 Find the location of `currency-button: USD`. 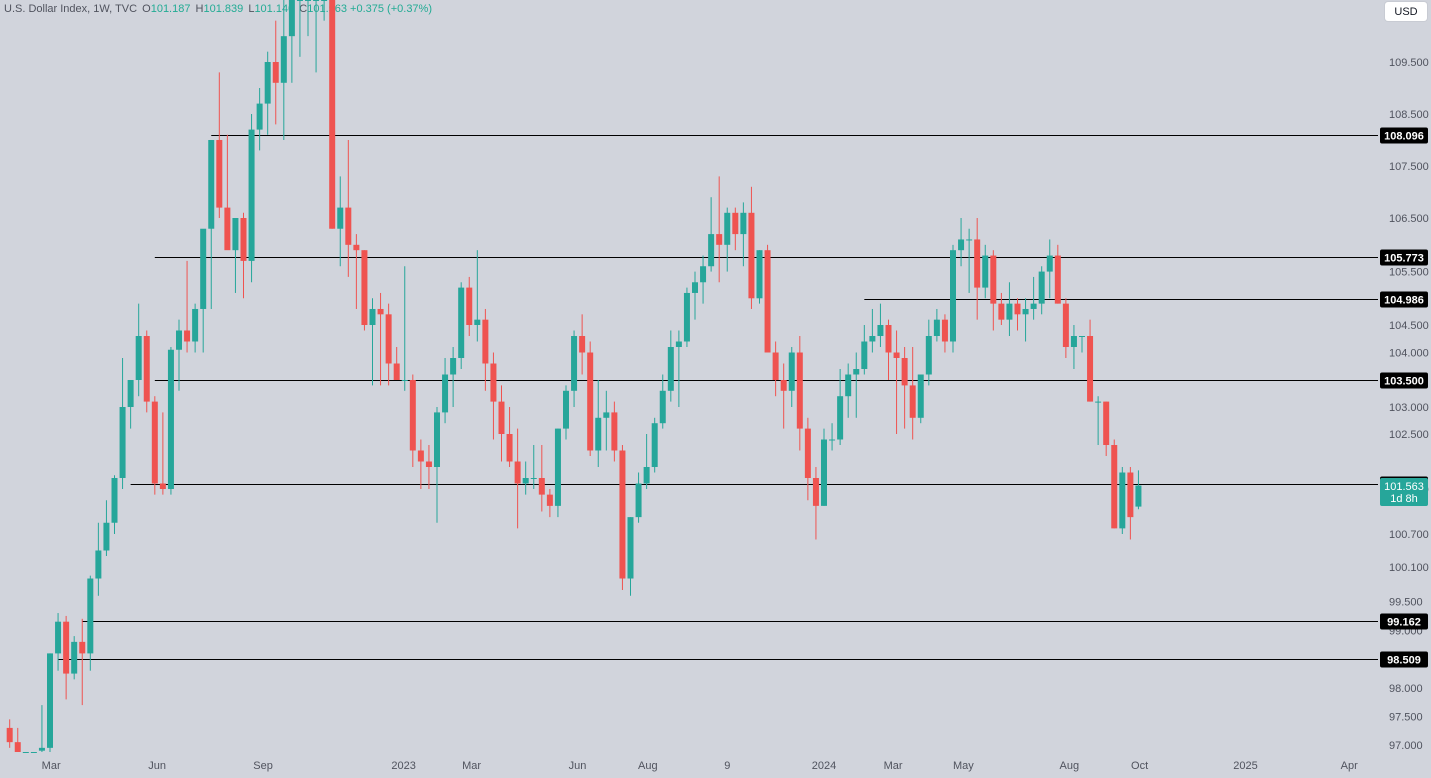

currency-button: USD is located at coordinates (1406, 11).